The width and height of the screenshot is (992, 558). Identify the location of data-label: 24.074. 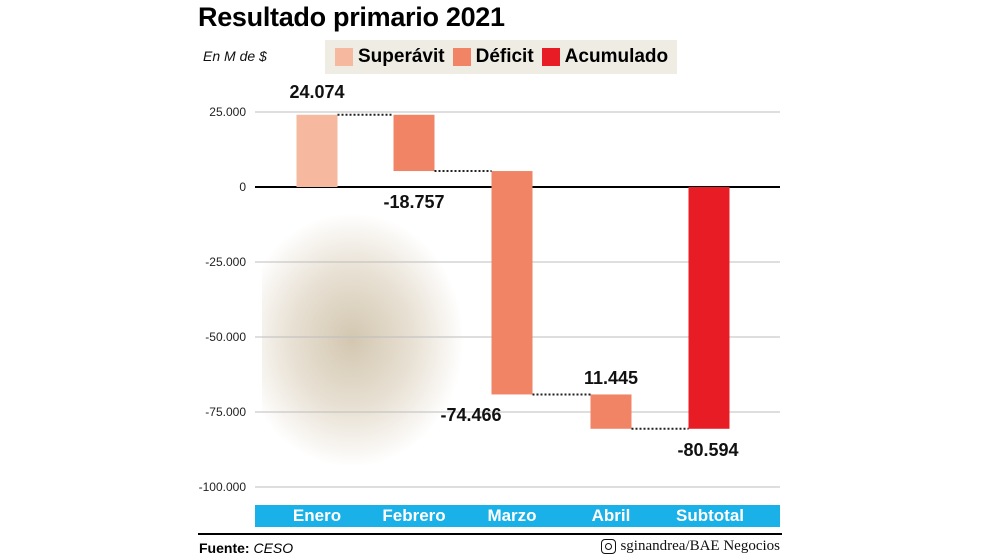
(316, 92).